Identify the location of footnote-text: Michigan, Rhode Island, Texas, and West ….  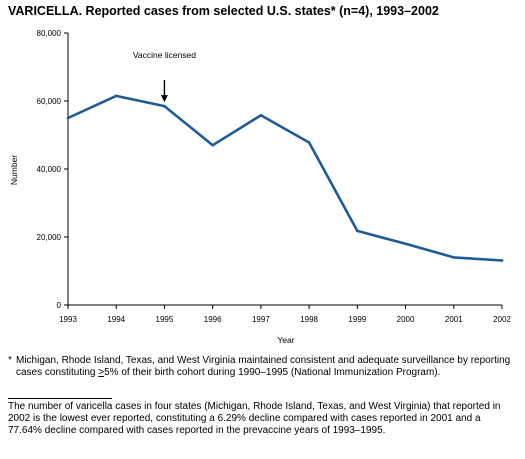
(261, 366).